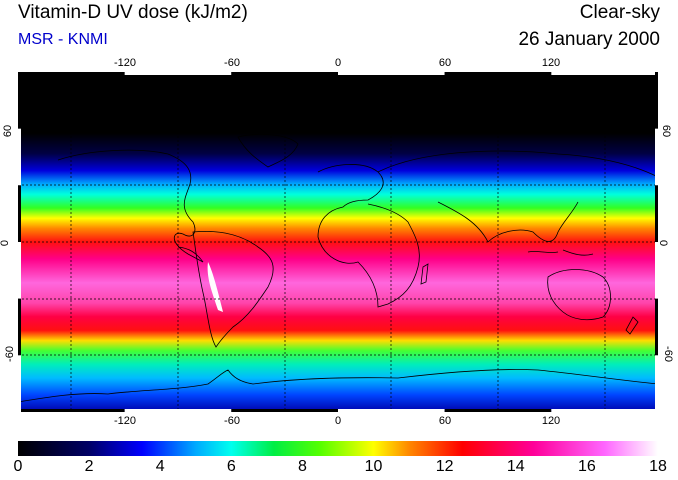 The height and width of the screenshot is (480, 678). What do you see at coordinates (667, 354) in the screenshot?
I see `lat-label-right-minus60: -60` at bounding box center [667, 354].